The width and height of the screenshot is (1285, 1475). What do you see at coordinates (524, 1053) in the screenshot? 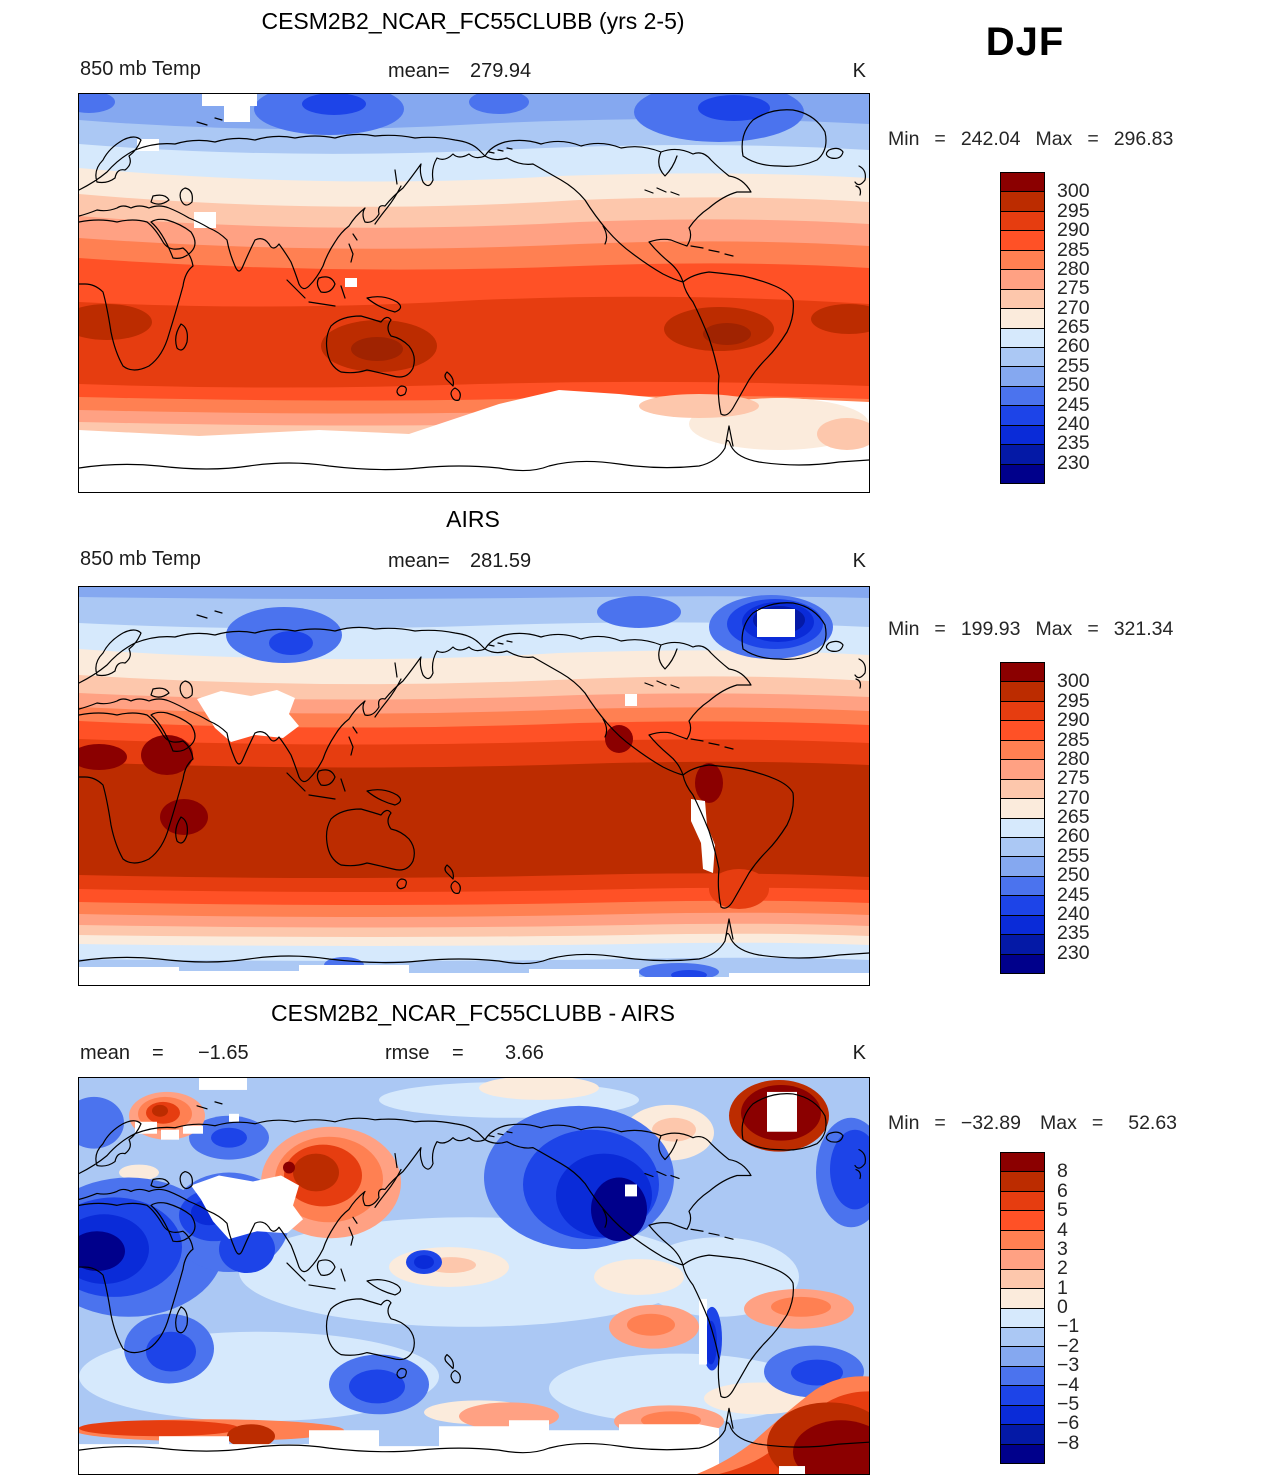
I see `panel3-rmse-value: 3.66` at bounding box center [524, 1053].